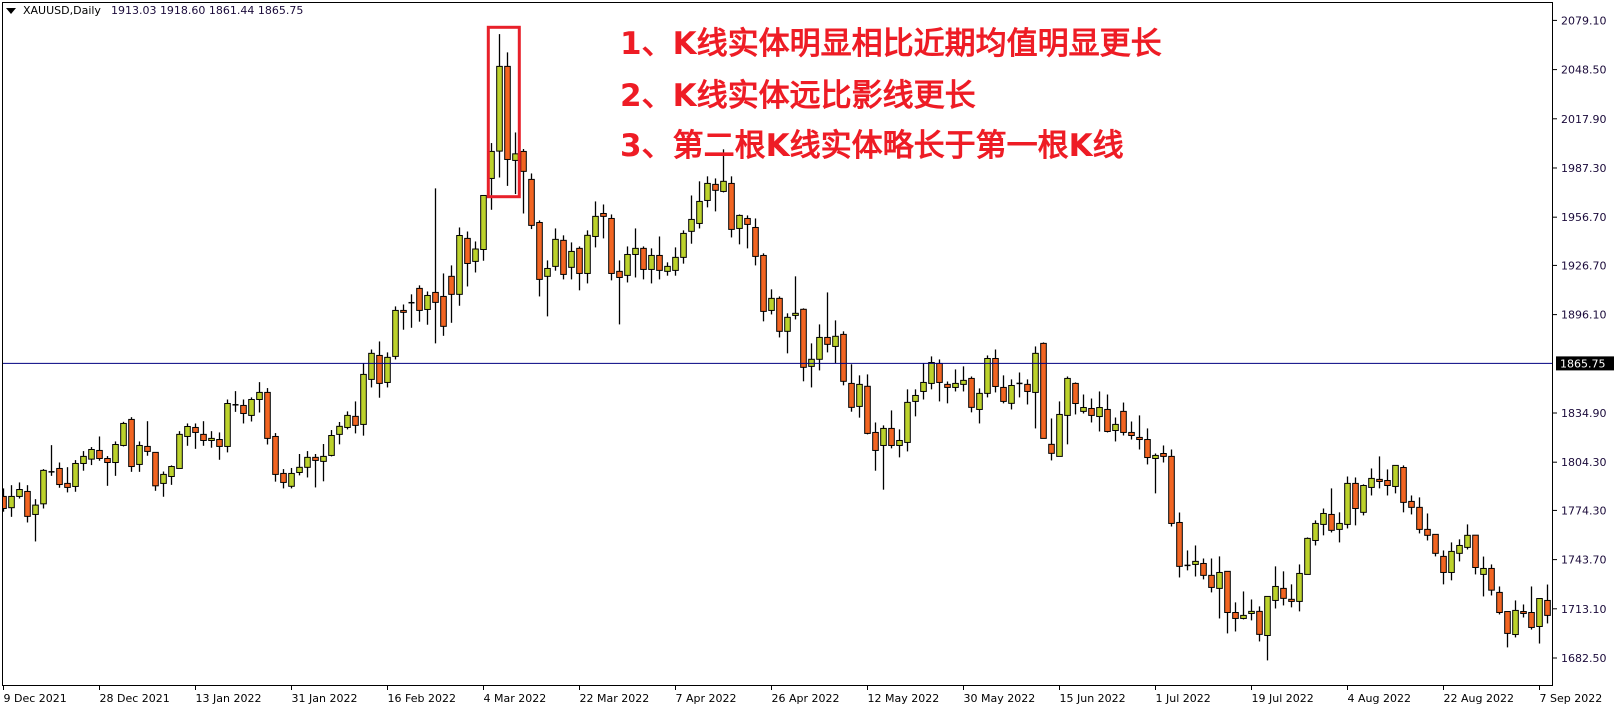  I want to click on y-tick-label: 1682.50, so click(1584, 658).